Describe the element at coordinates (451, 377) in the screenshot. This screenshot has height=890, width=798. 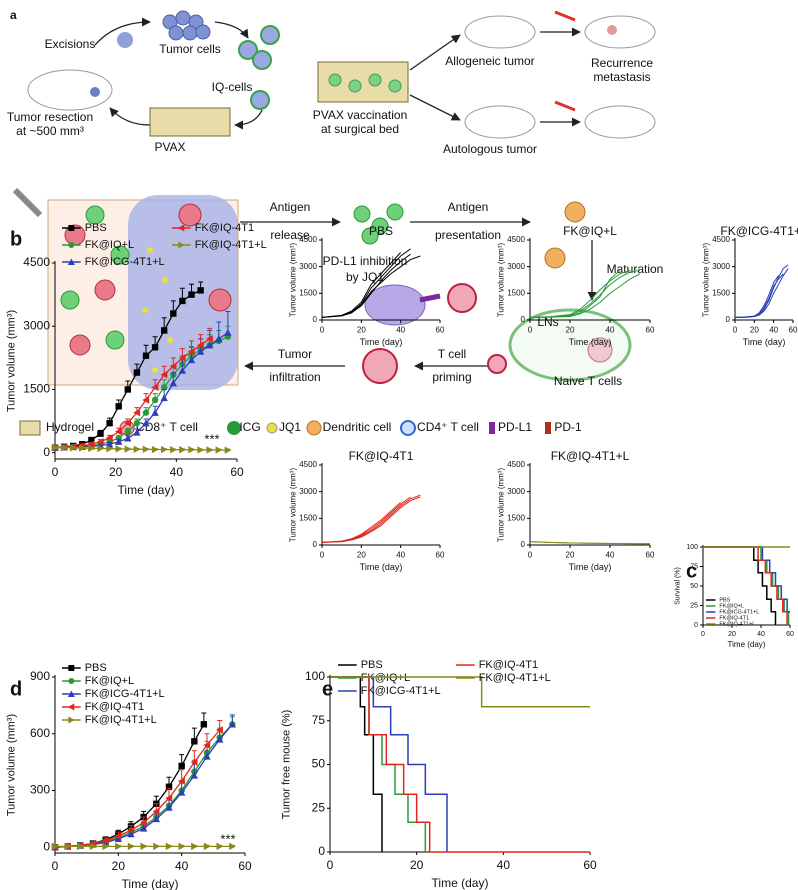
I see `text: priming` at that location.